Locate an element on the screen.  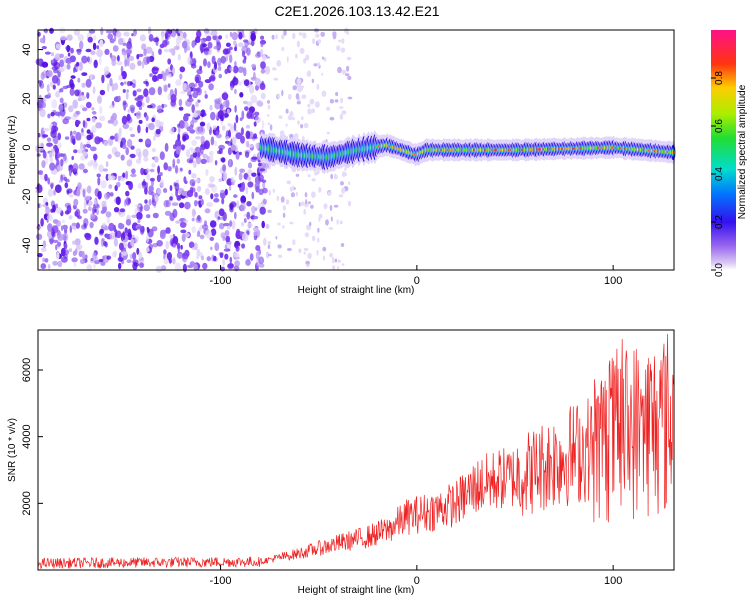
y-tick-label: -20 is located at coordinates (27, 197).